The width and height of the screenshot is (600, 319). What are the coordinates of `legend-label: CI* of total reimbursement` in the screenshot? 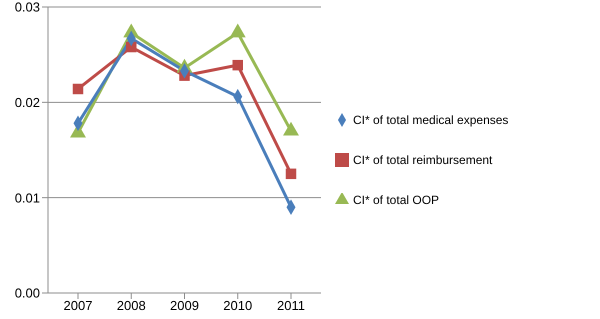 It's located at (422, 159).